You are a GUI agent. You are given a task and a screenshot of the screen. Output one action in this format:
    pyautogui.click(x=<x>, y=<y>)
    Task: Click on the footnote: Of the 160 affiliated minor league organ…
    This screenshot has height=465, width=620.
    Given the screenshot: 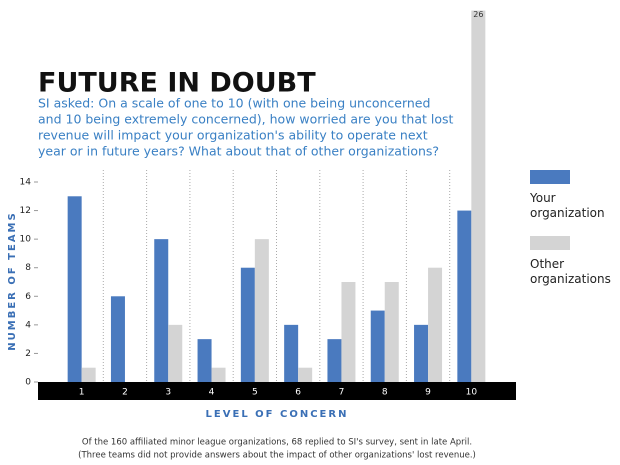 What is the action you would take?
    pyautogui.click(x=277, y=449)
    